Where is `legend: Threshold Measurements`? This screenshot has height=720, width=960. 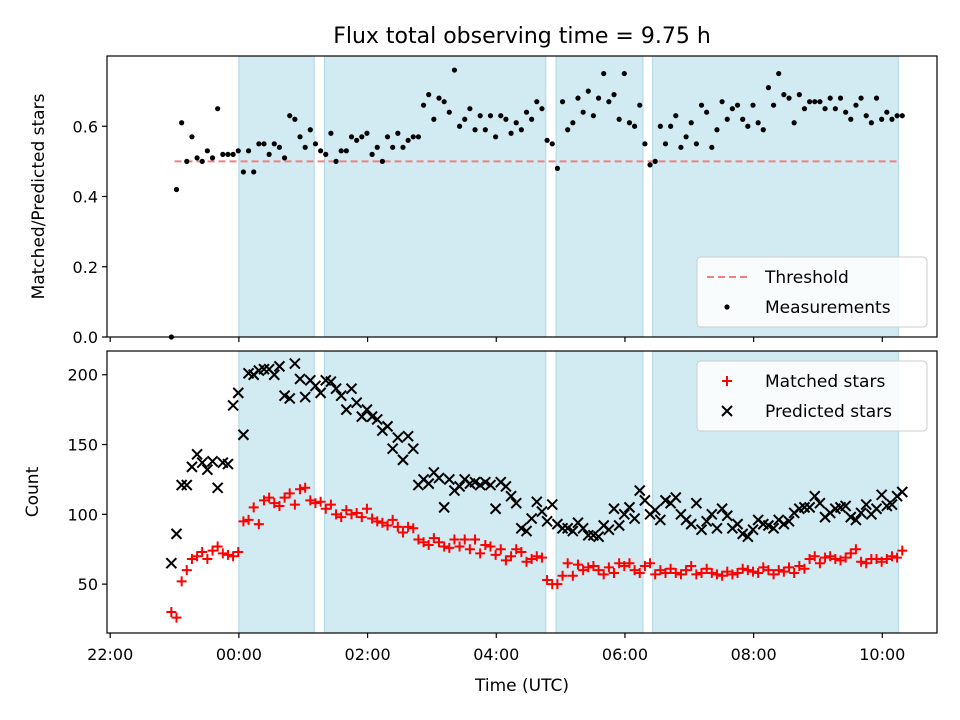
legend: Threshold Measurements is located at coordinates (812, 292).